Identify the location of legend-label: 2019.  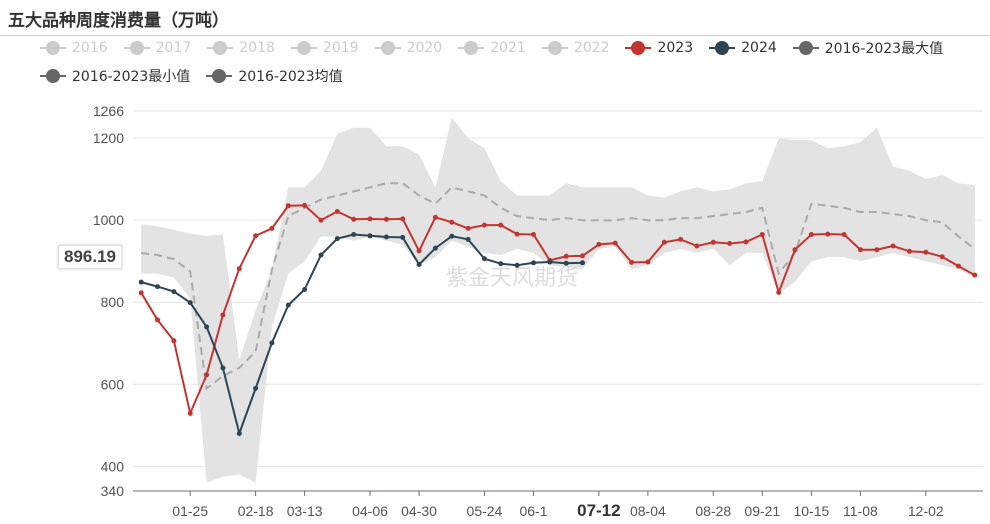
(340, 48).